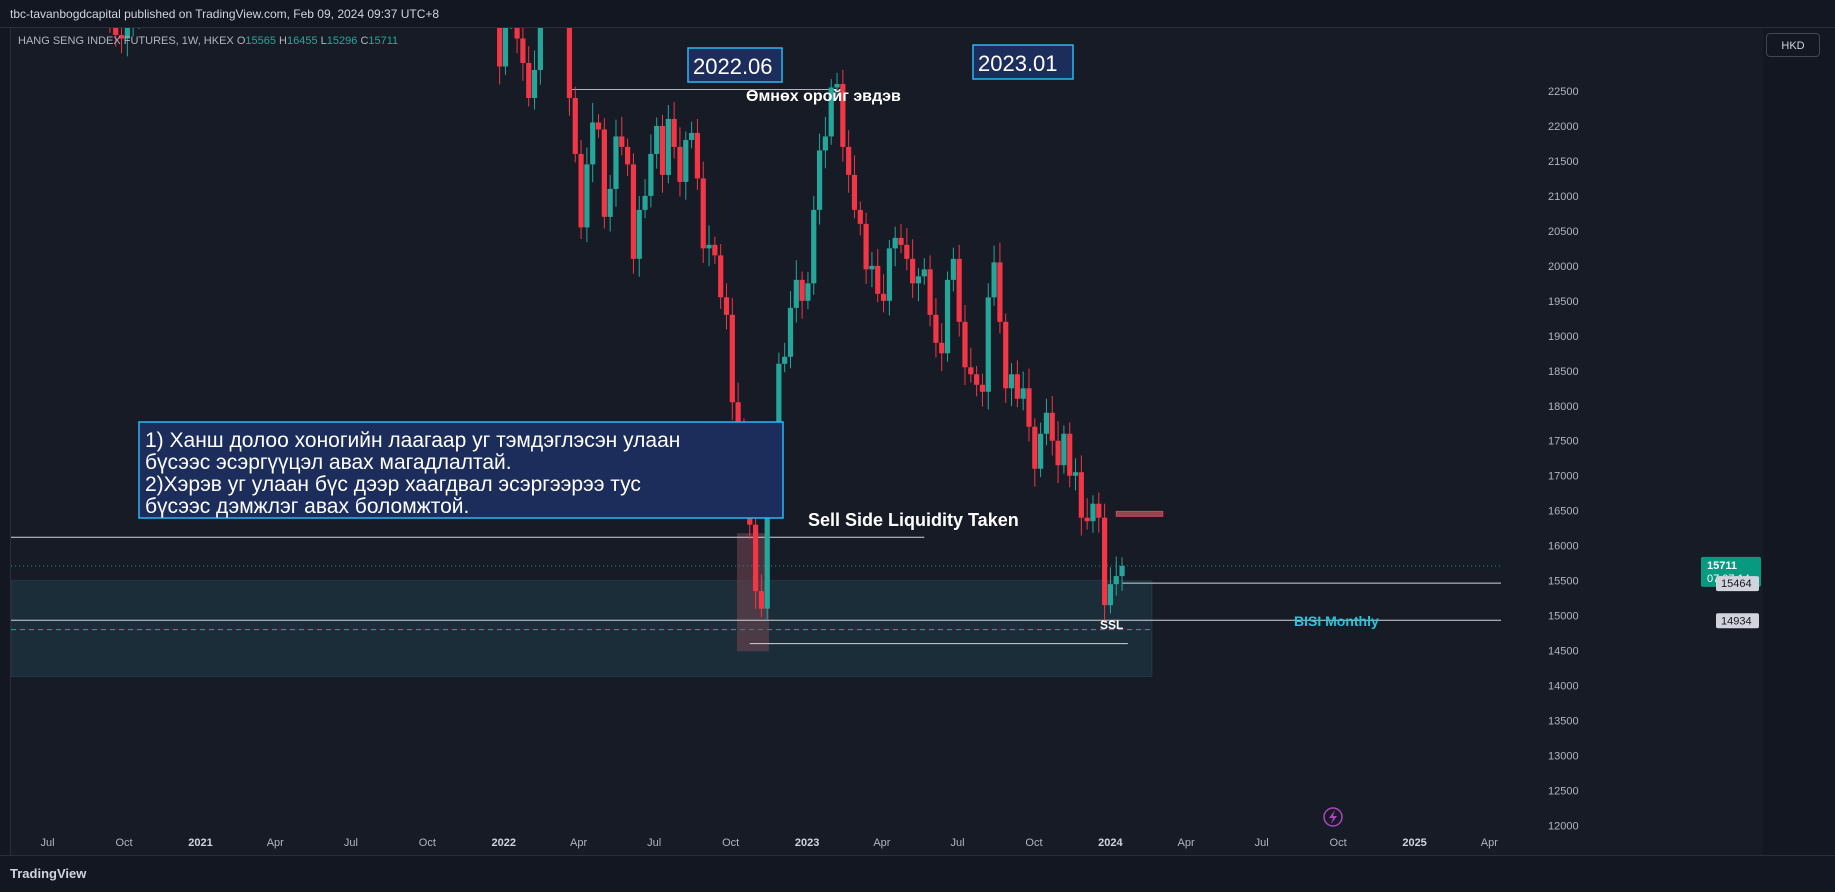 The image size is (1835, 892). What do you see at coordinates (1333, 817) in the screenshot?
I see `events-lightning-icon` at bounding box center [1333, 817].